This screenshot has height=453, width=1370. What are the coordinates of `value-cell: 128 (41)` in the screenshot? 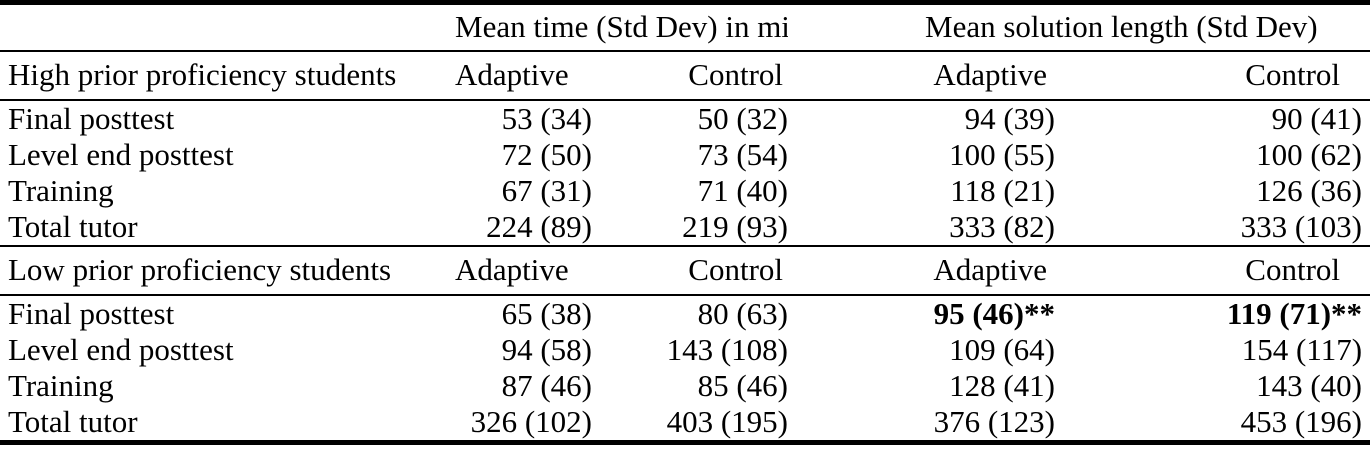 It's located at (1002, 385).